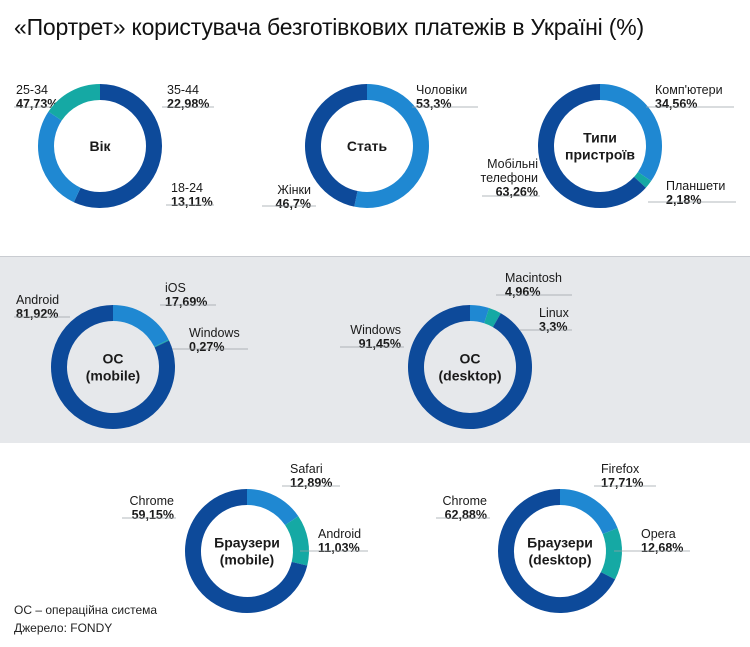  What do you see at coordinates (63, 628) in the screenshot?
I see `source-note: Джерело: FONDY` at bounding box center [63, 628].